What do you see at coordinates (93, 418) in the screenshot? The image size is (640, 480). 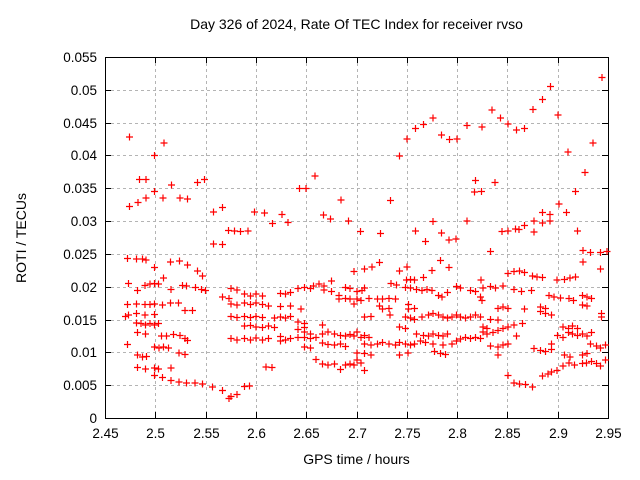 I see `y-tick-label: 0` at bounding box center [93, 418].